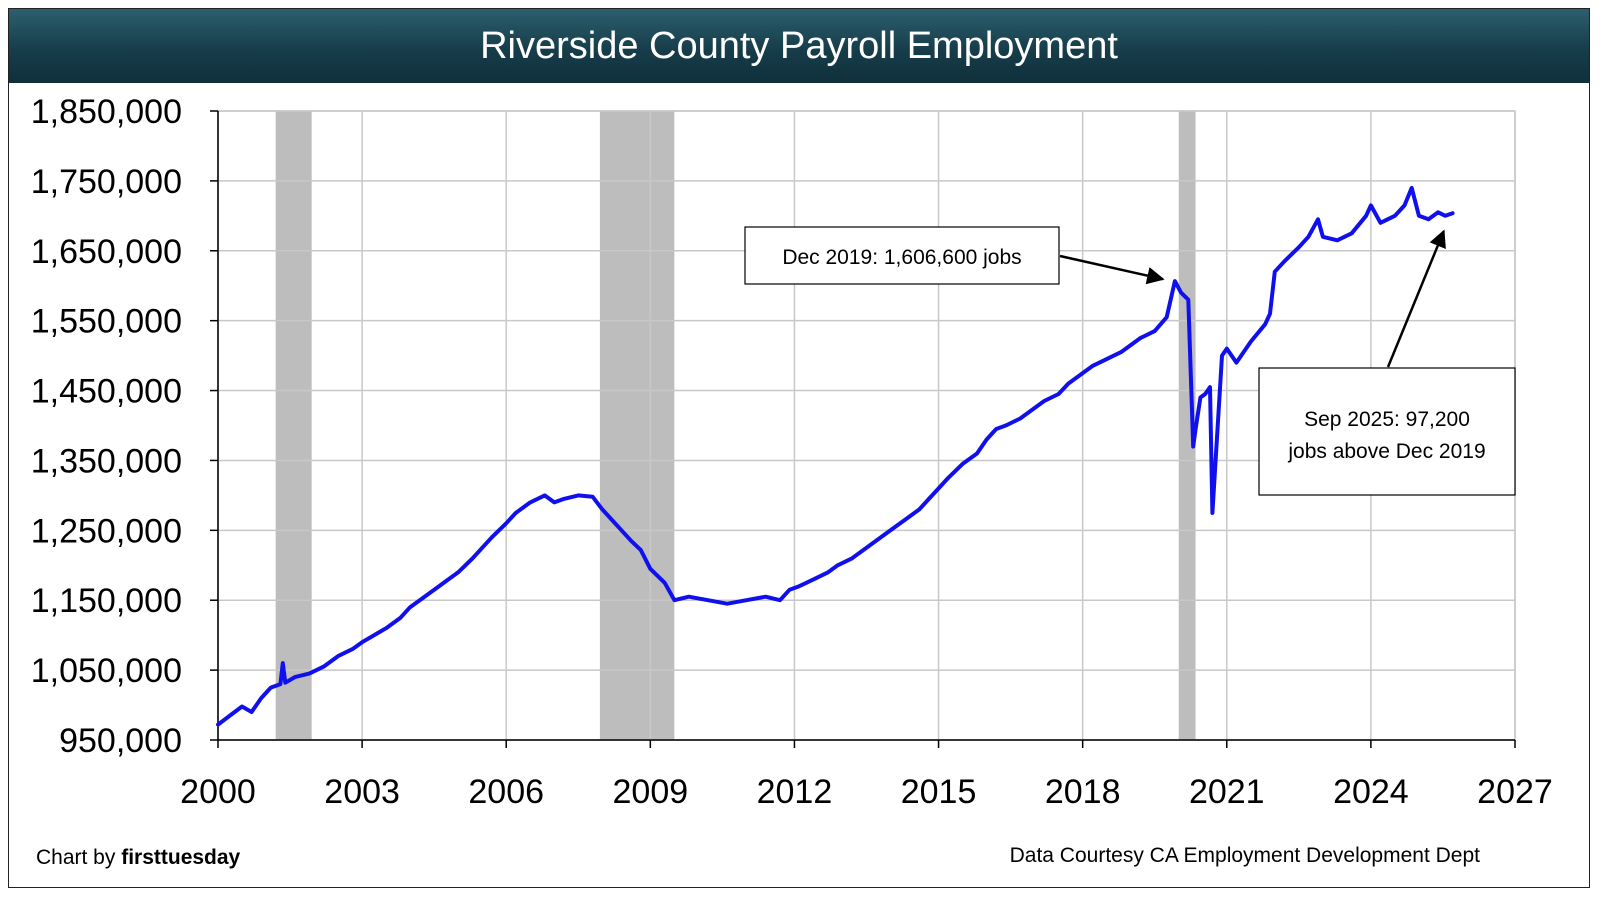 Image resolution: width=1600 pixels, height=898 pixels. What do you see at coordinates (106, 182) in the screenshot?
I see `y-tick-label: 1,750,000` at bounding box center [106, 182].